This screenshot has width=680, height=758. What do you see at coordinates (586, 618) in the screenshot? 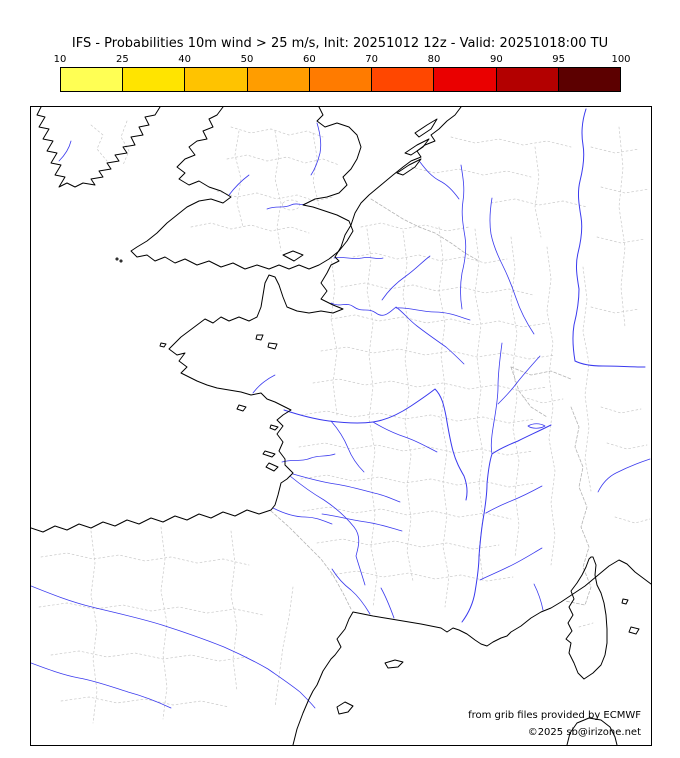
I see `island-corsica` at bounding box center [586, 618].